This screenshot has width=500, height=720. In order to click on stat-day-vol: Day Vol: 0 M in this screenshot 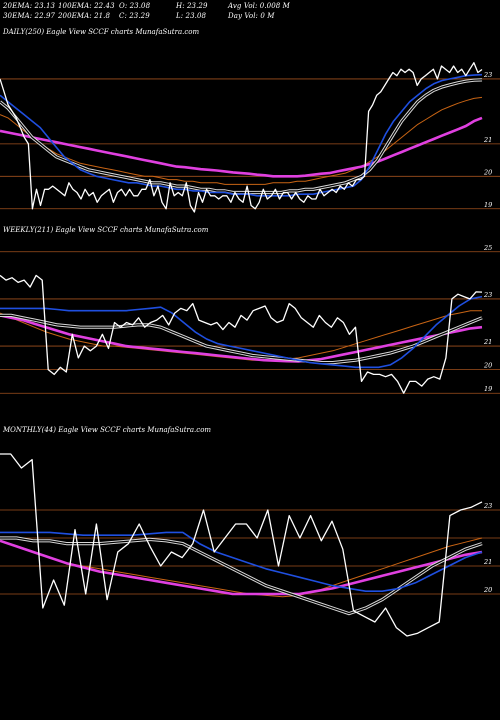, I will do `click(251, 16)`.